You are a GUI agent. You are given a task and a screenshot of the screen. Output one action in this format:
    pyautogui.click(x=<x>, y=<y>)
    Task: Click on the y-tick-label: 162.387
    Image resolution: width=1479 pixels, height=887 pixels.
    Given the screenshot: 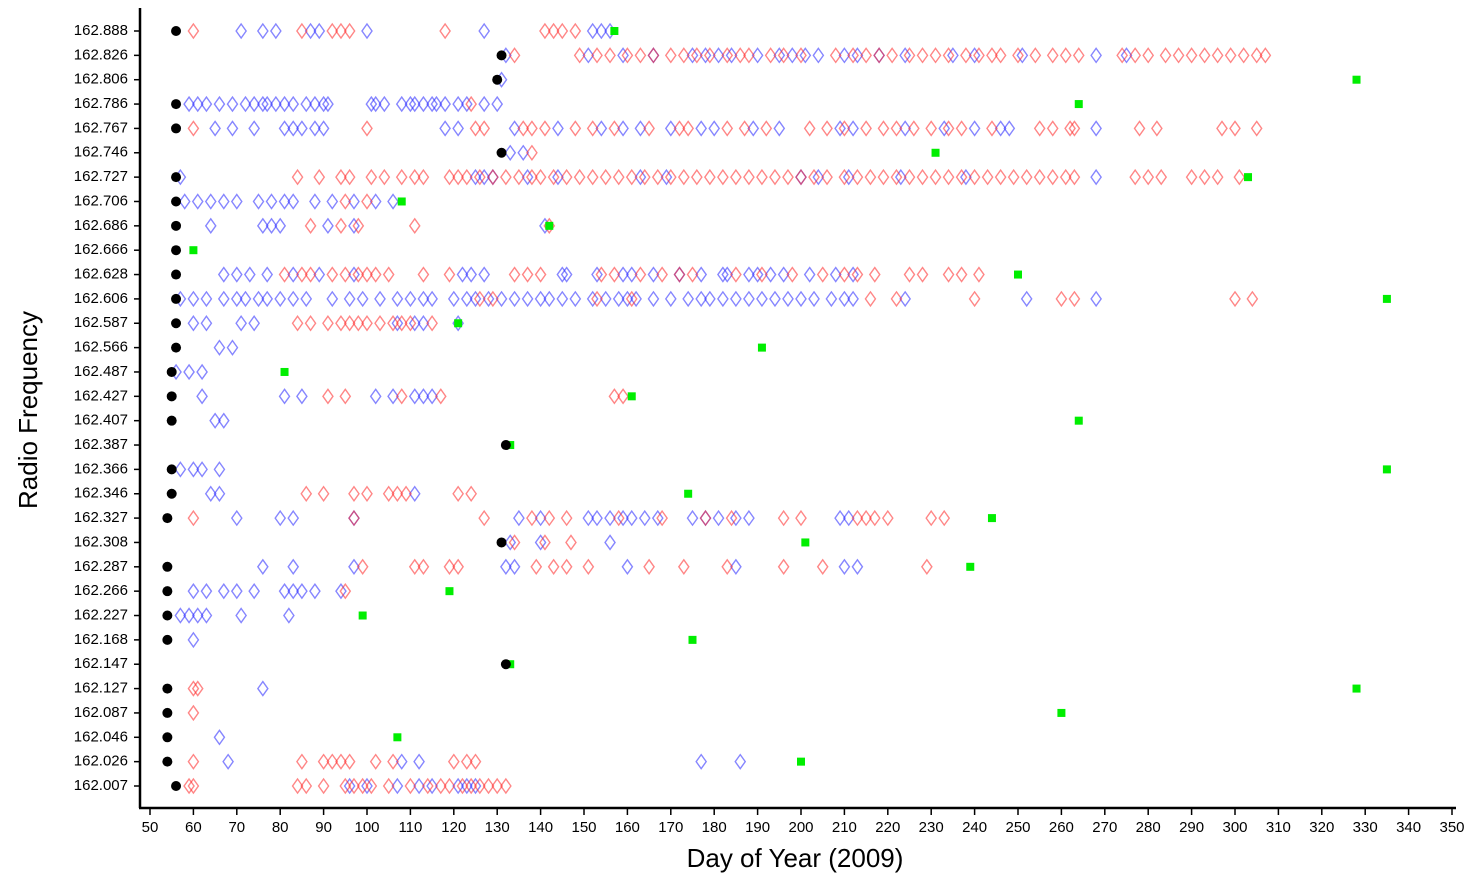 What is the action you would take?
    pyautogui.click(x=101, y=444)
    